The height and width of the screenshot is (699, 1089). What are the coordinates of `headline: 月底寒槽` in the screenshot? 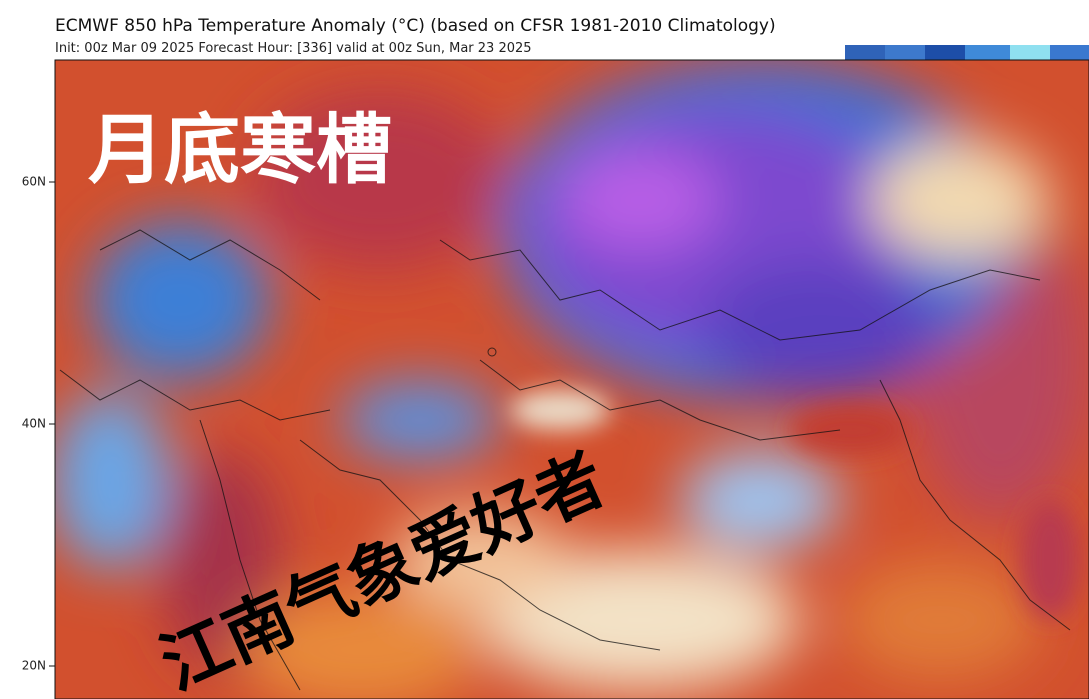 It's located at (240, 149).